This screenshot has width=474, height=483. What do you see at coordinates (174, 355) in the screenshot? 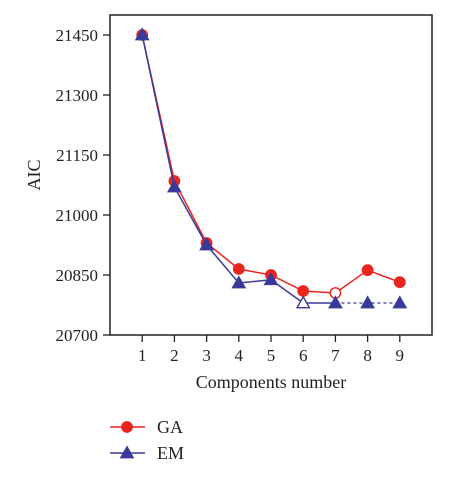
I see `x-tick-label: 2` at bounding box center [174, 355].